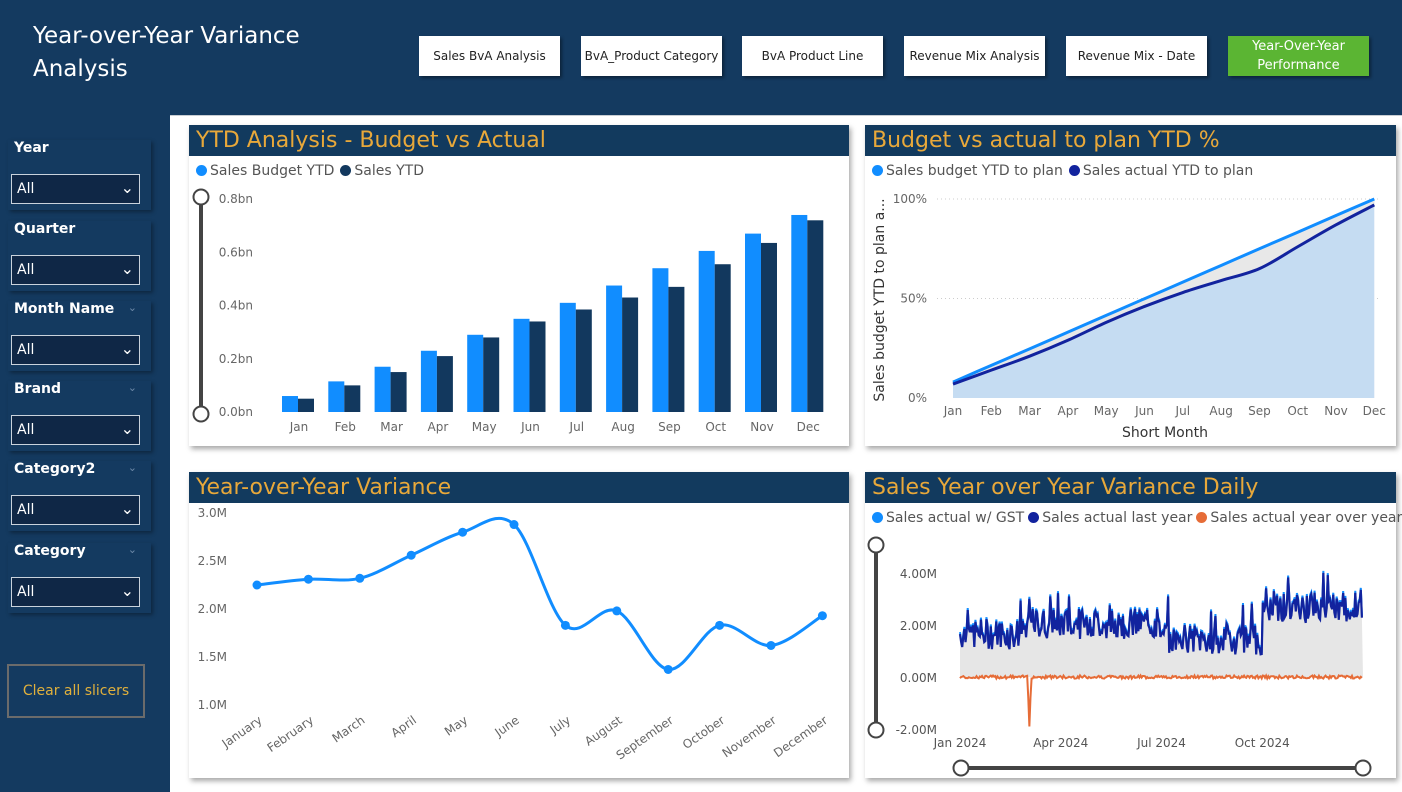  Describe the element at coordinates (918, 626) in the screenshot. I see `y-tick-label: 2.00M` at that location.